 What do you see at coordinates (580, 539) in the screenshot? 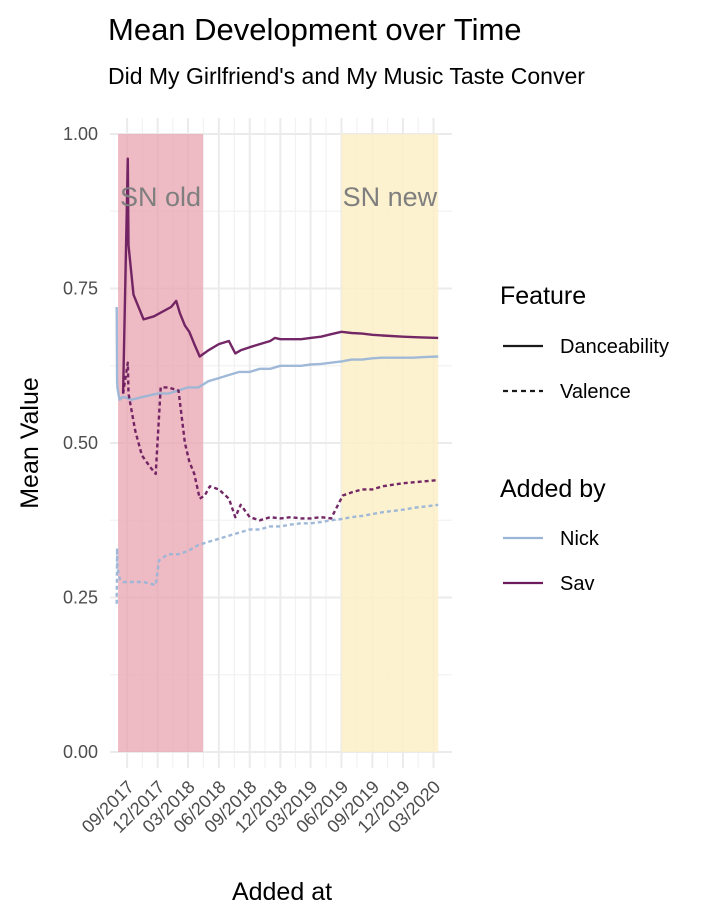
I see `legend-label-nick: Nick` at bounding box center [580, 539].